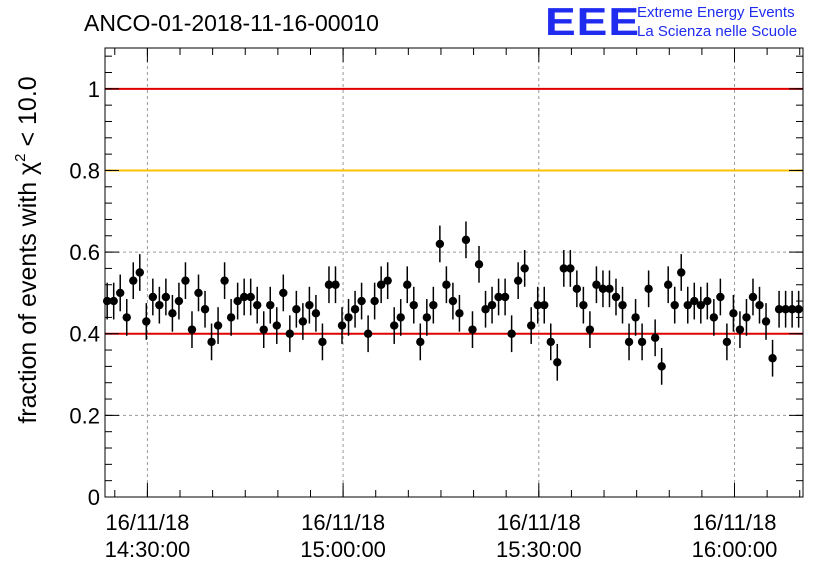 The image size is (836, 572). Describe the element at coordinates (343, 549) in the screenshot. I see `x-tick-label-time: 15:00:00` at that location.